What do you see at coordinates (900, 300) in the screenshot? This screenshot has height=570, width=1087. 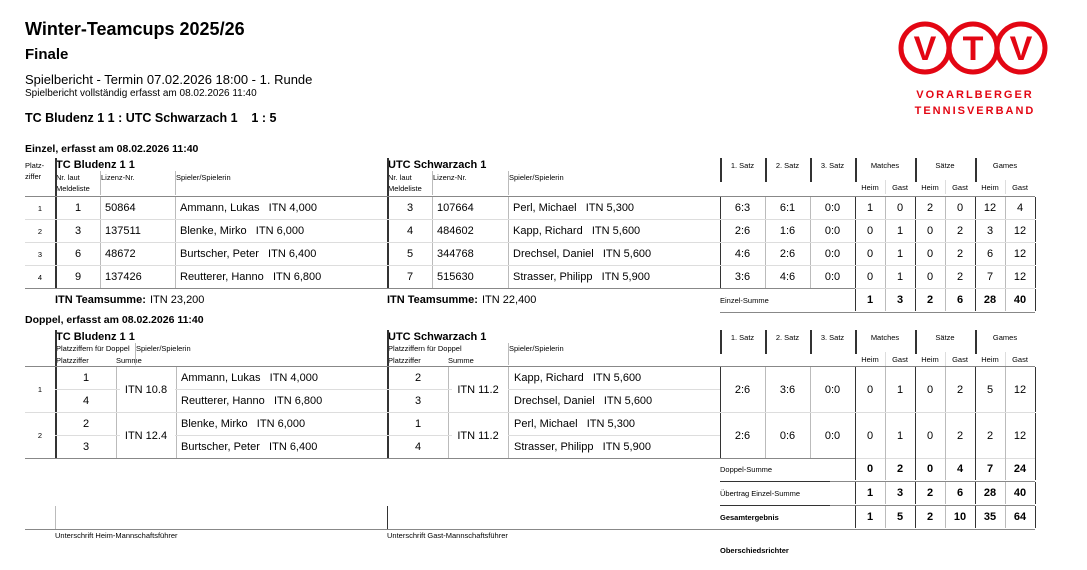 I see `einzel-sum-value: 3` at bounding box center [900, 300].